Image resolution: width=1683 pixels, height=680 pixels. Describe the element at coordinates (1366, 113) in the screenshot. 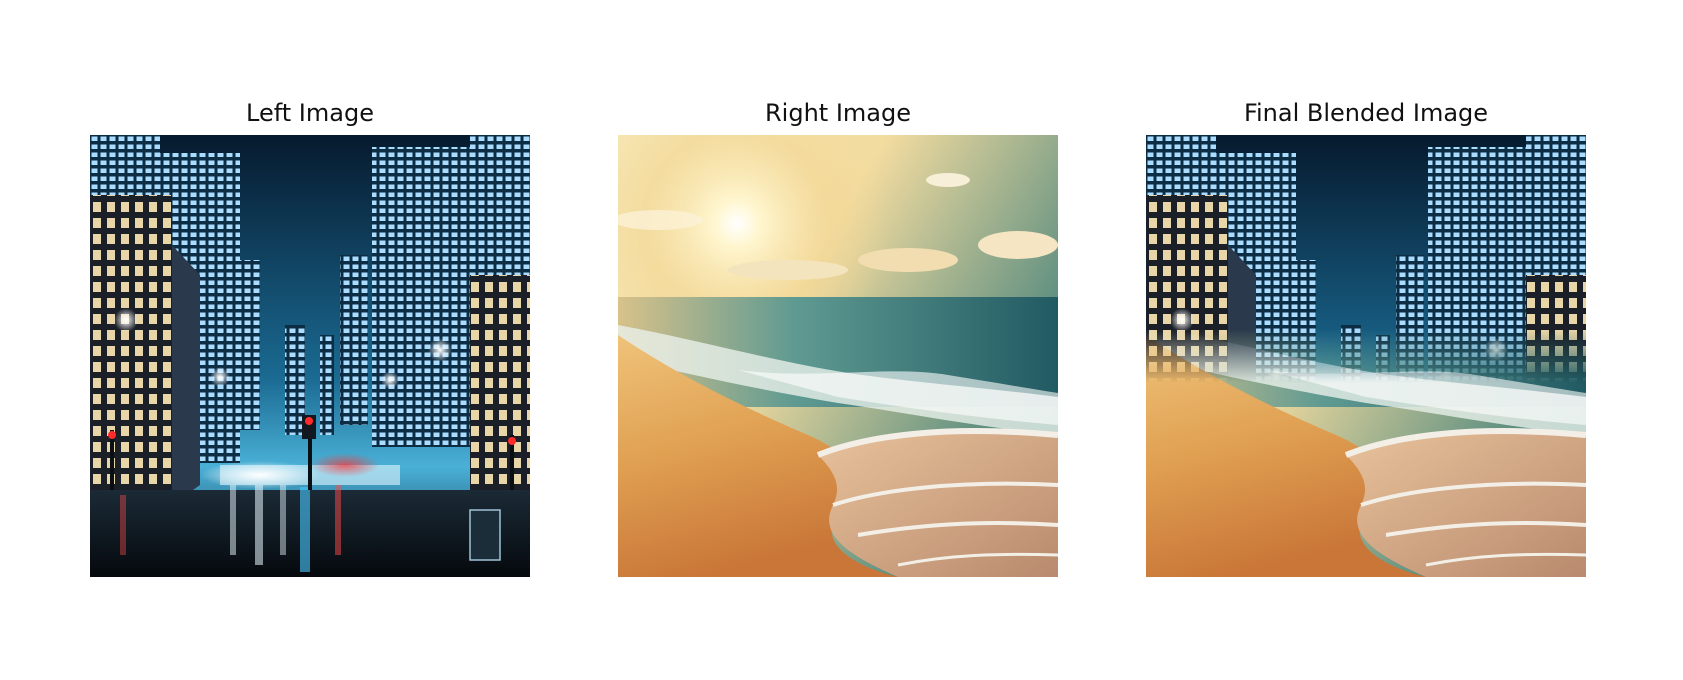

I see `blended-image-title: Final Blended Image` at that location.